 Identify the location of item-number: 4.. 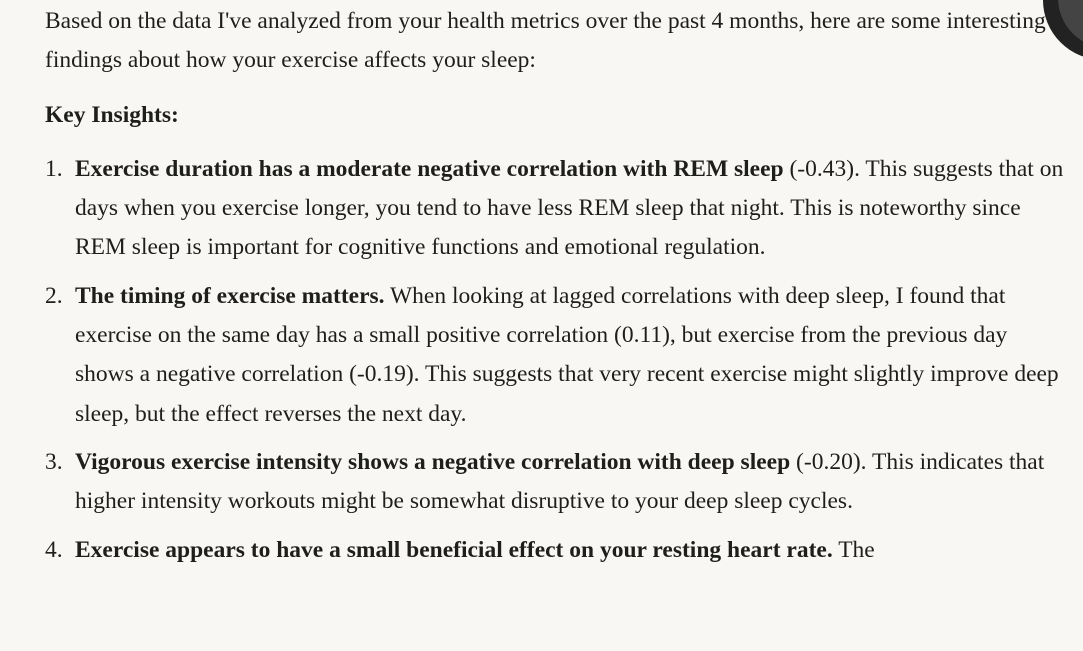
(54, 549).